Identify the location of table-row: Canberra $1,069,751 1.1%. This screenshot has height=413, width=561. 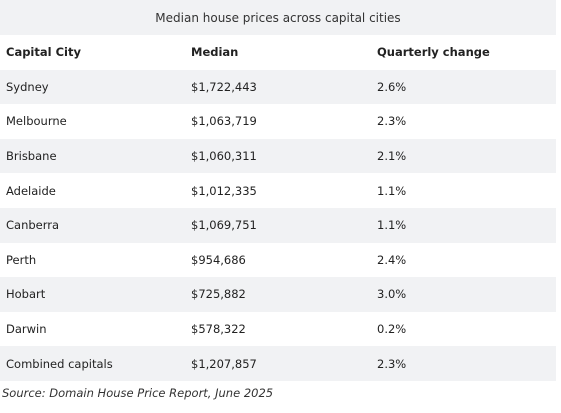
(278, 225).